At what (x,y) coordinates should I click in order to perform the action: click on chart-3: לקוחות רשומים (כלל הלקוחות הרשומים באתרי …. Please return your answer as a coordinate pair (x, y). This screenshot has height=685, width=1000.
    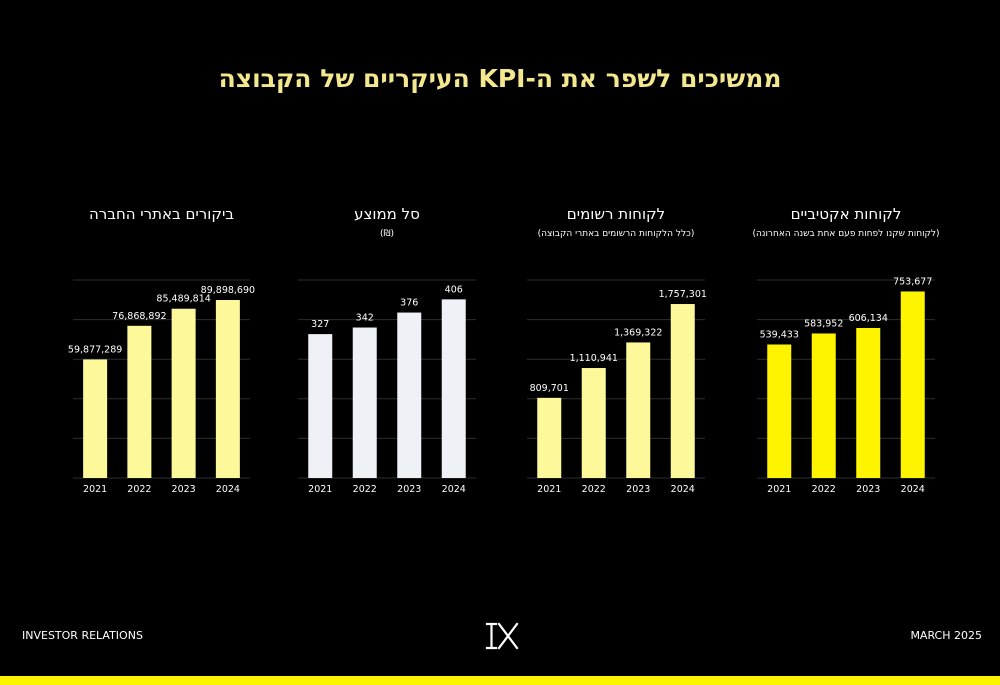
    Looking at the image, I should click on (617, 350).